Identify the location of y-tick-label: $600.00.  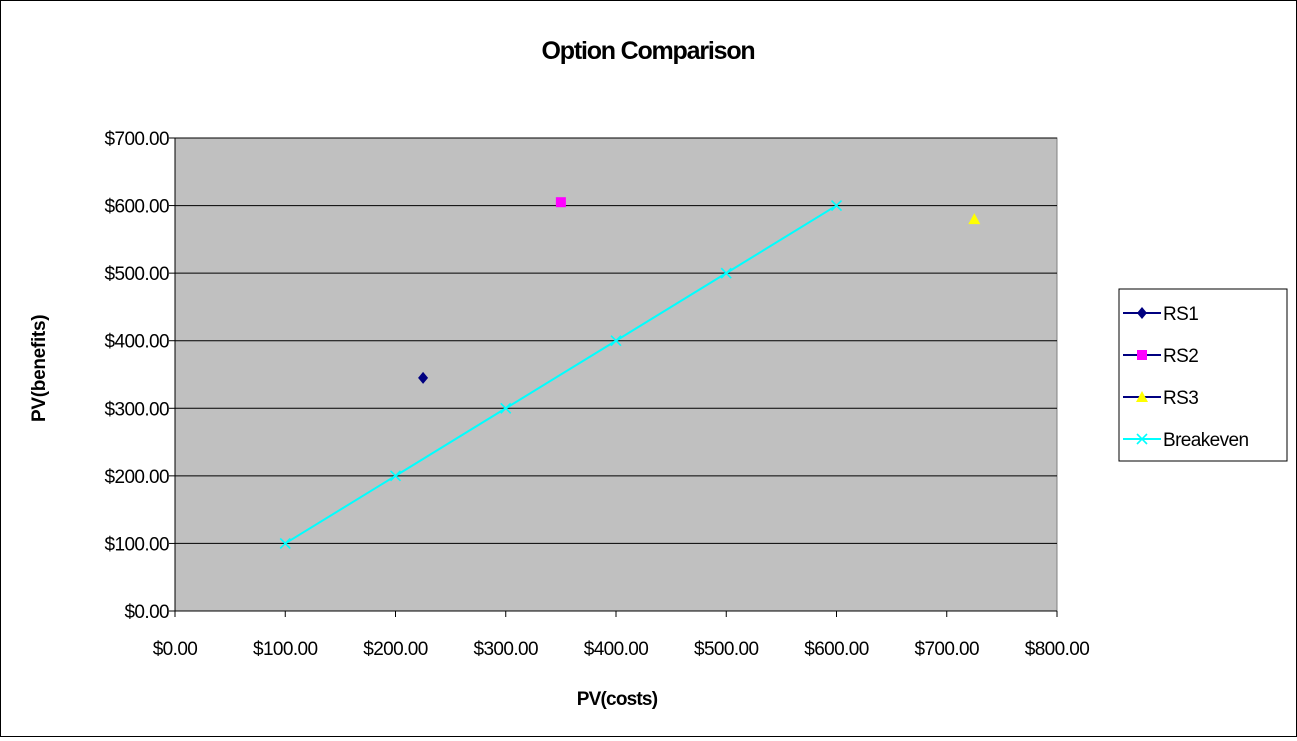
(137, 207).